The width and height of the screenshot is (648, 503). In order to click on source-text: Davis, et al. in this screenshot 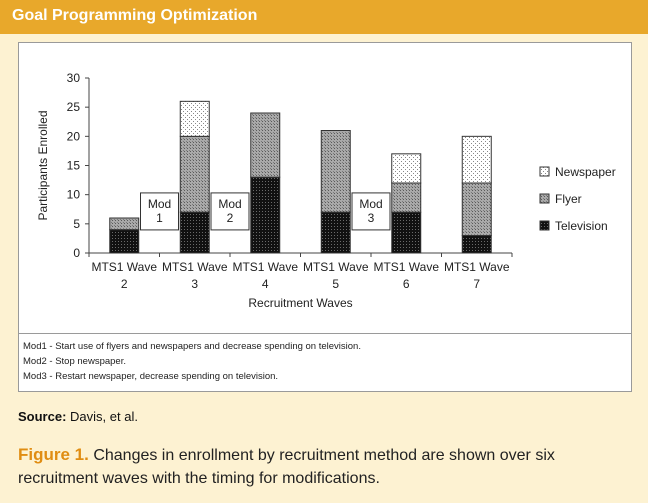, I will do `click(104, 416)`.